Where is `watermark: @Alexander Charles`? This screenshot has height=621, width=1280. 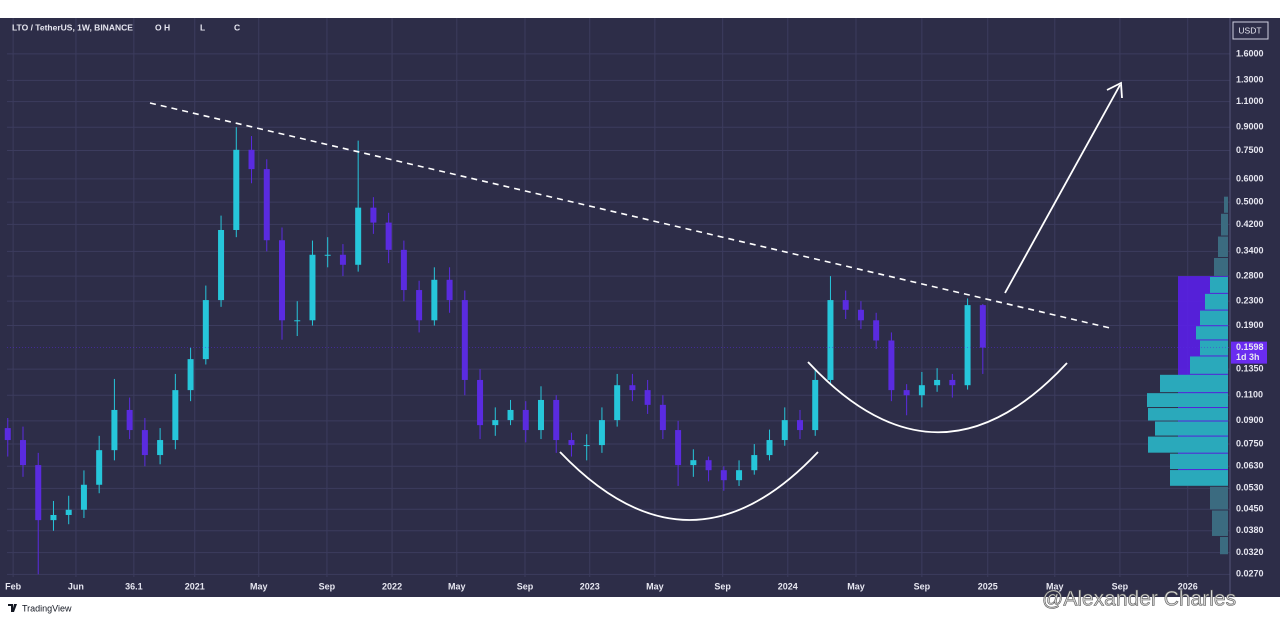
watermark: @Alexander Charles is located at coordinates (1139, 599).